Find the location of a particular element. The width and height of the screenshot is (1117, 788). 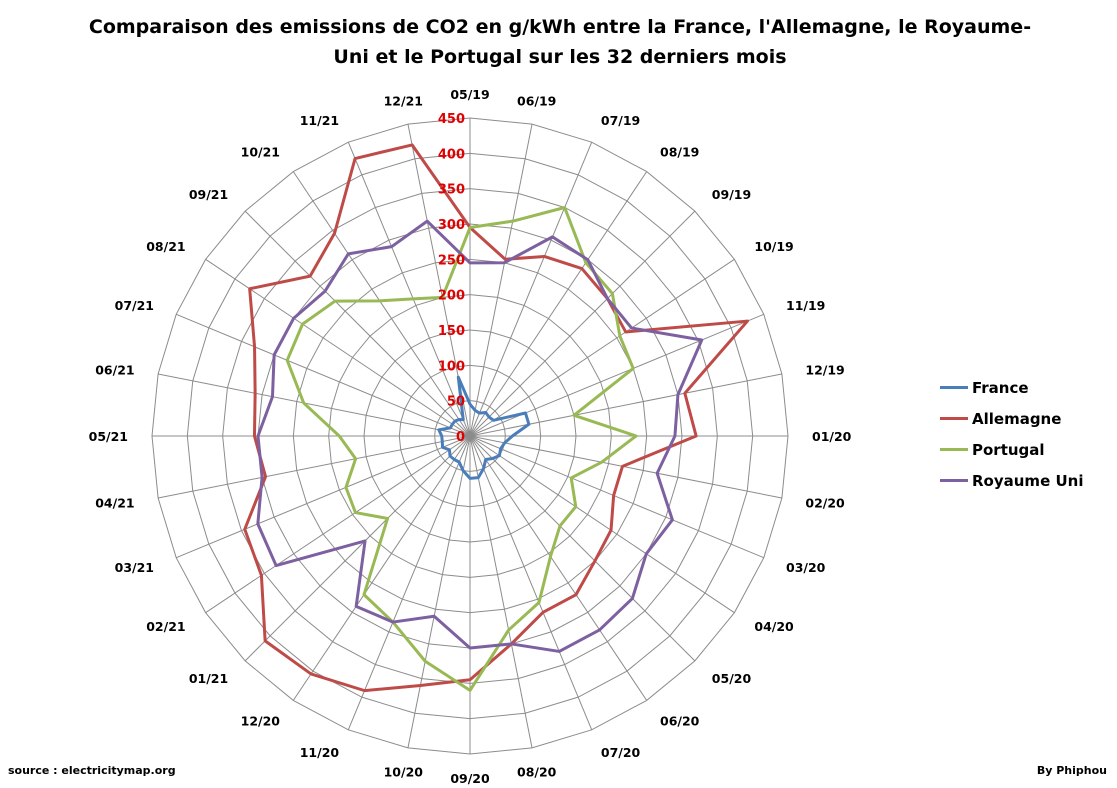

category-label: 07/20 is located at coordinates (621, 752).